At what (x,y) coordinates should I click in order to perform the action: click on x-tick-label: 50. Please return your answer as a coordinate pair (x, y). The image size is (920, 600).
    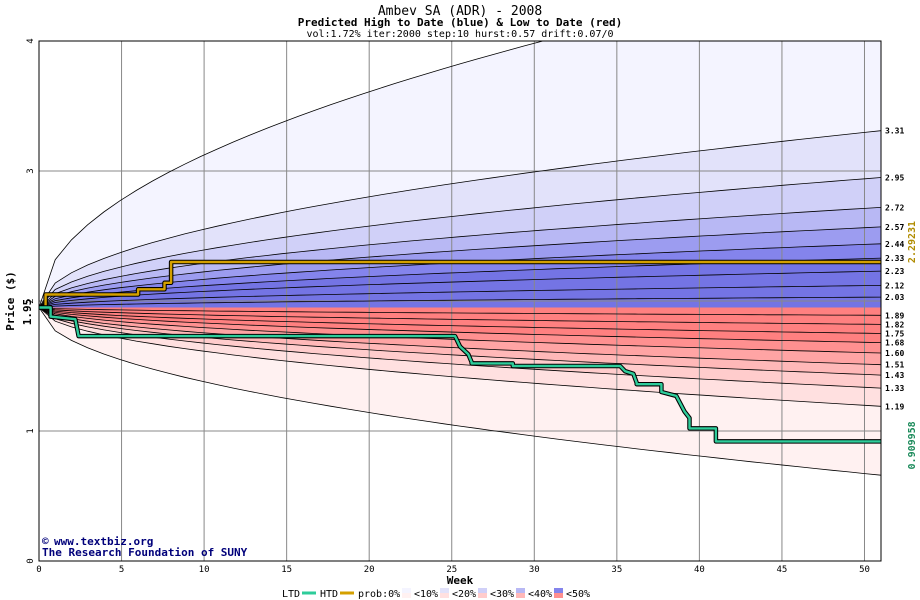
    Looking at the image, I should click on (864, 570).